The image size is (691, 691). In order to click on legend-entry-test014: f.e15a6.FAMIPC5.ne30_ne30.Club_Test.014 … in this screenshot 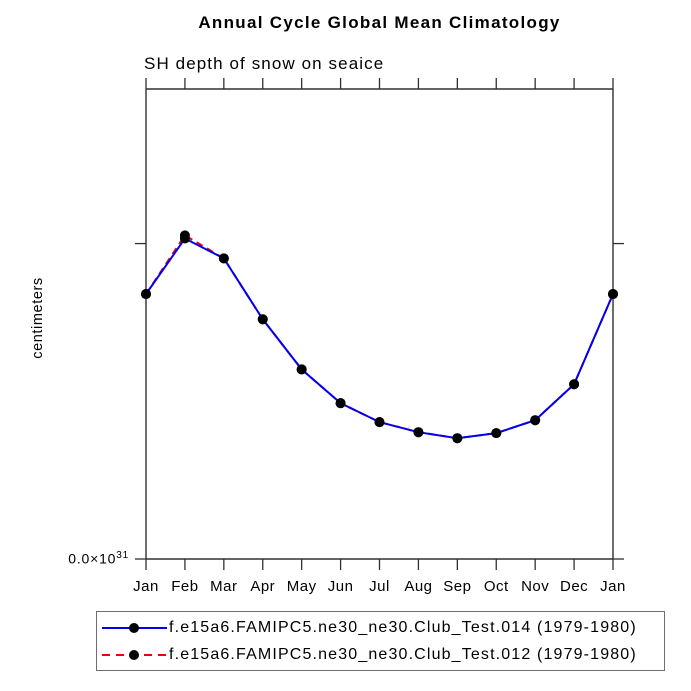, I will do `click(382, 627)`.